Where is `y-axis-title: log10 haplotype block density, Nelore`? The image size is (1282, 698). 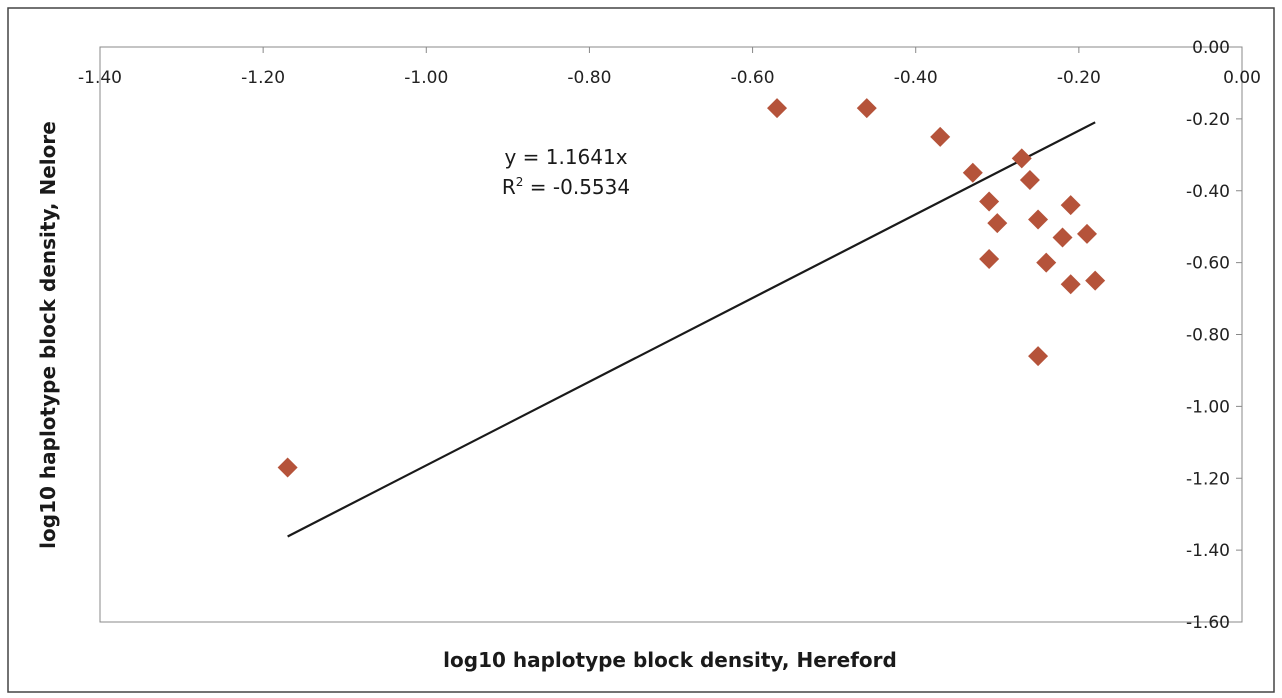 y-axis-title: log10 haplotype block density, Nelore is located at coordinates (48, 335).